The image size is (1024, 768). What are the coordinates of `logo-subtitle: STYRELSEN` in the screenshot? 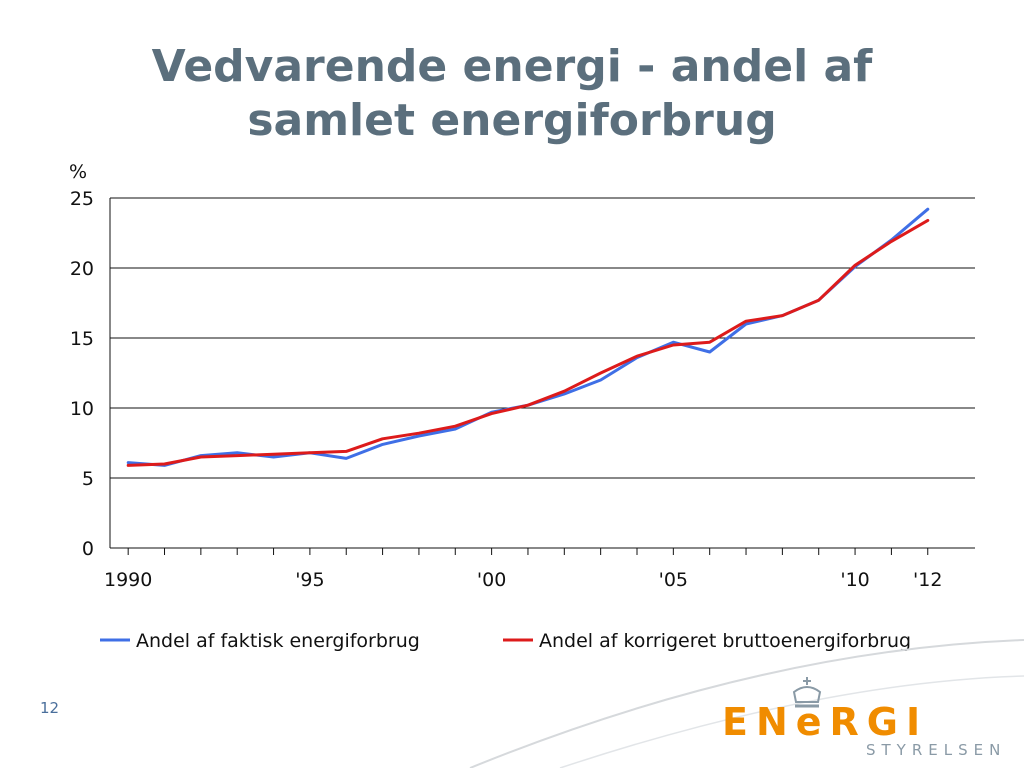 It's located at (936, 750).